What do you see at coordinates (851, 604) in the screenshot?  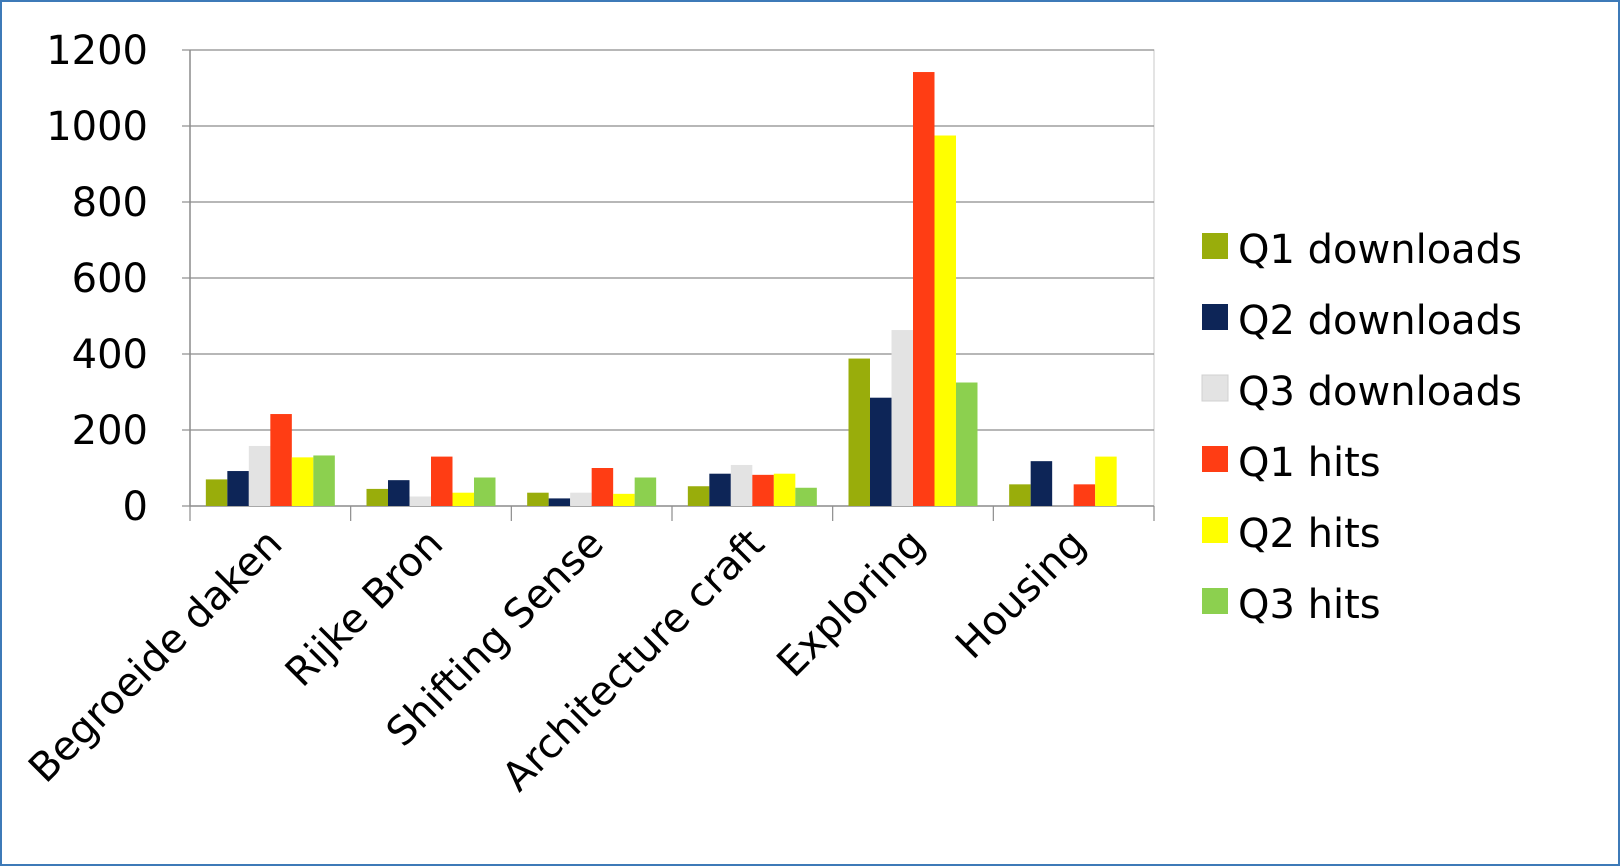 I see `x-tick-label: Exploring` at bounding box center [851, 604].